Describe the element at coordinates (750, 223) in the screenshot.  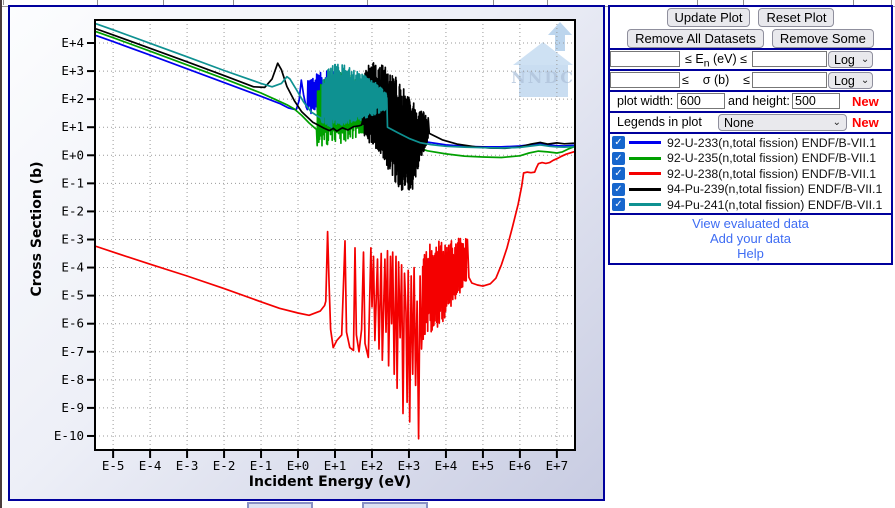
I see `link-view-evaluated-data: View evaluated data` at that location.